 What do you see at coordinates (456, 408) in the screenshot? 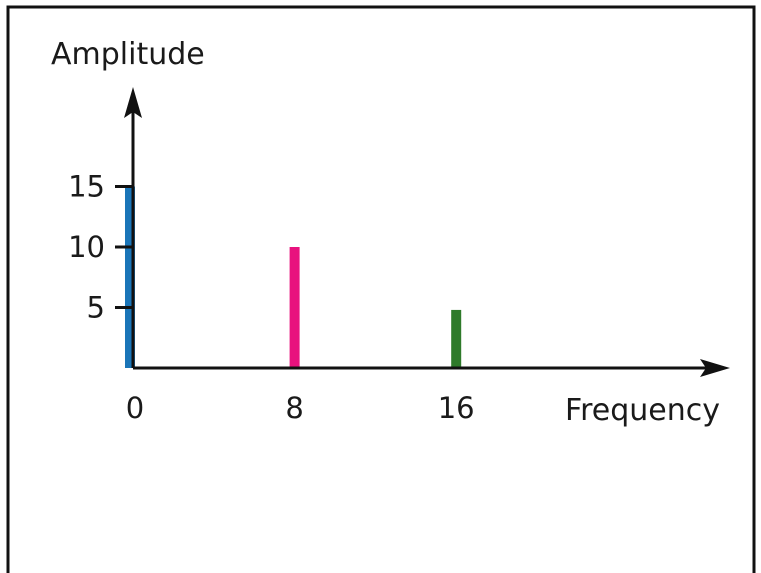
I see `x-tick-label: 16` at bounding box center [456, 408].